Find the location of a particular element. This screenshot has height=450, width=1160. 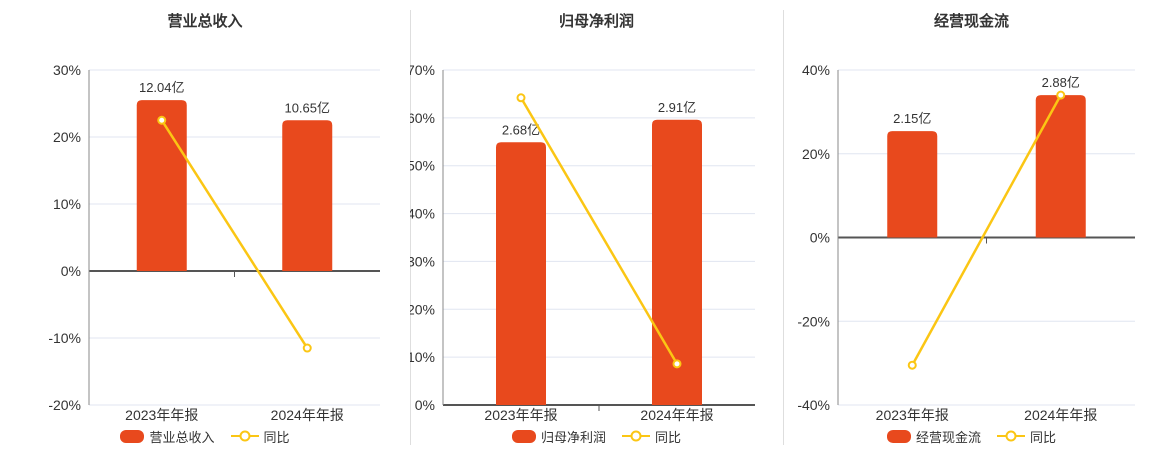

bar-value-label: 10.65亿 is located at coordinates (307, 107).